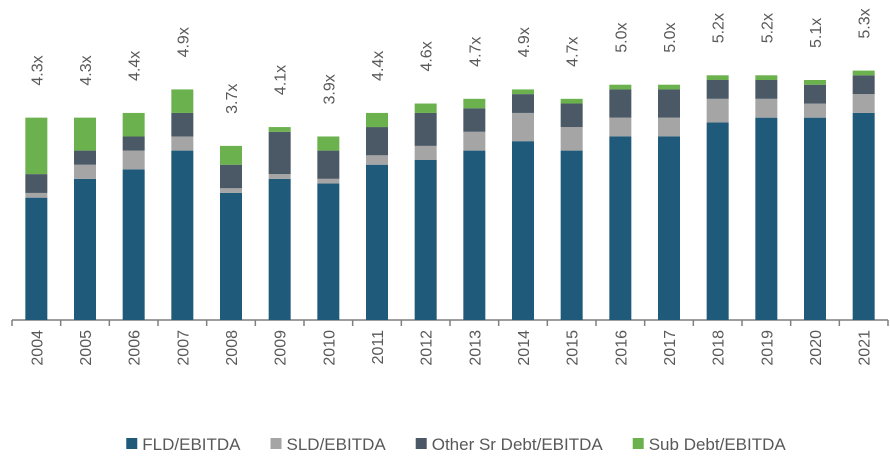 Image resolution: width=890 pixels, height=458 pixels. What do you see at coordinates (767, 348) in the screenshot?
I see `x-tick-label: 2019` at bounding box center [767, 348].